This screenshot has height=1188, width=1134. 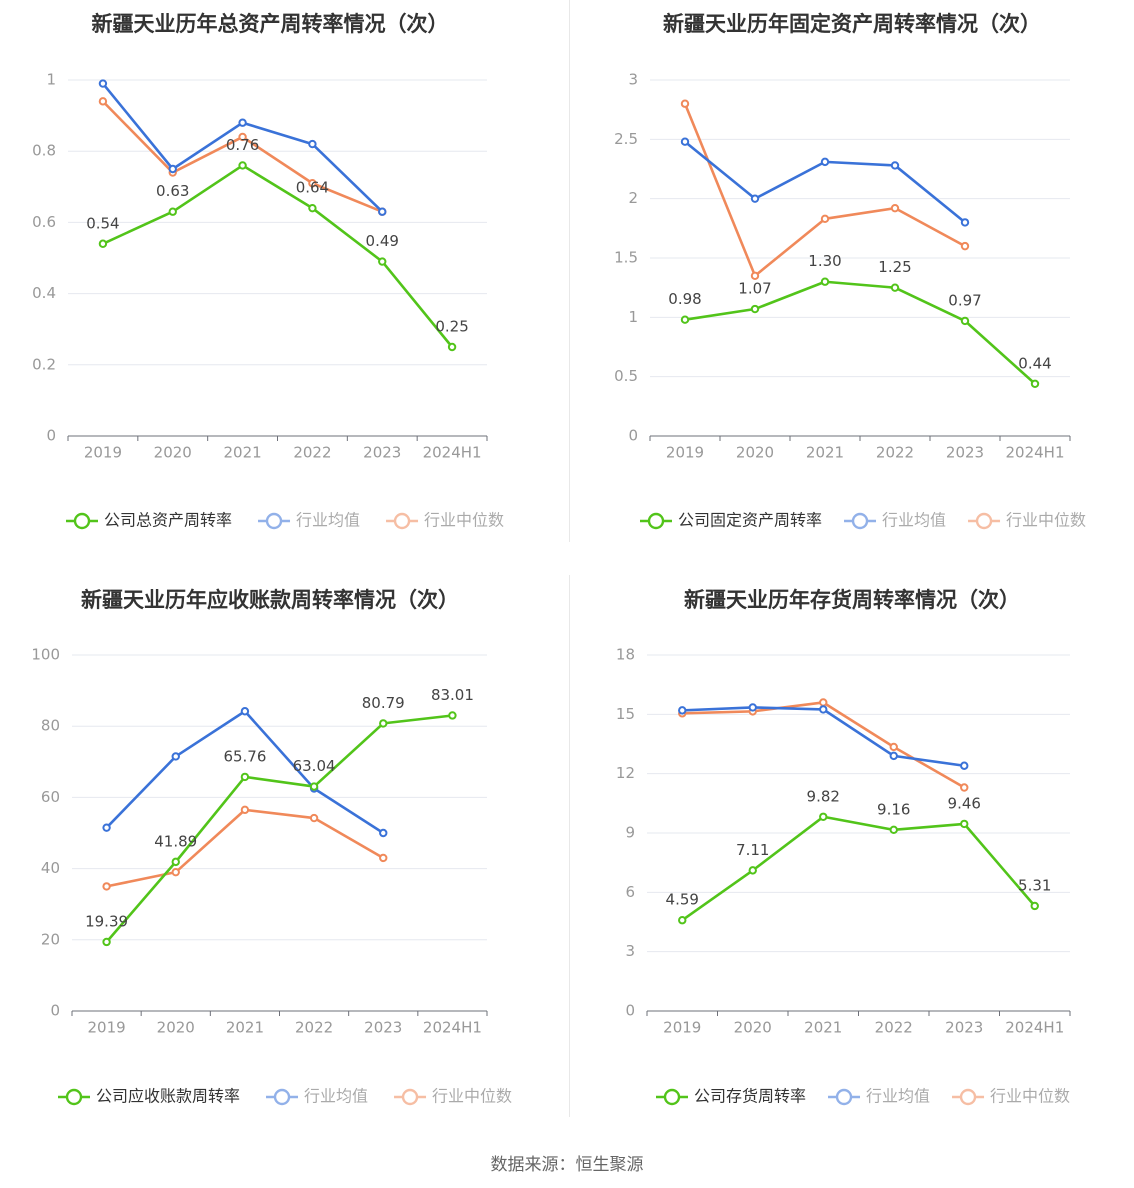 I want to click on data-label: 0.98, so click(x=684, y=299).